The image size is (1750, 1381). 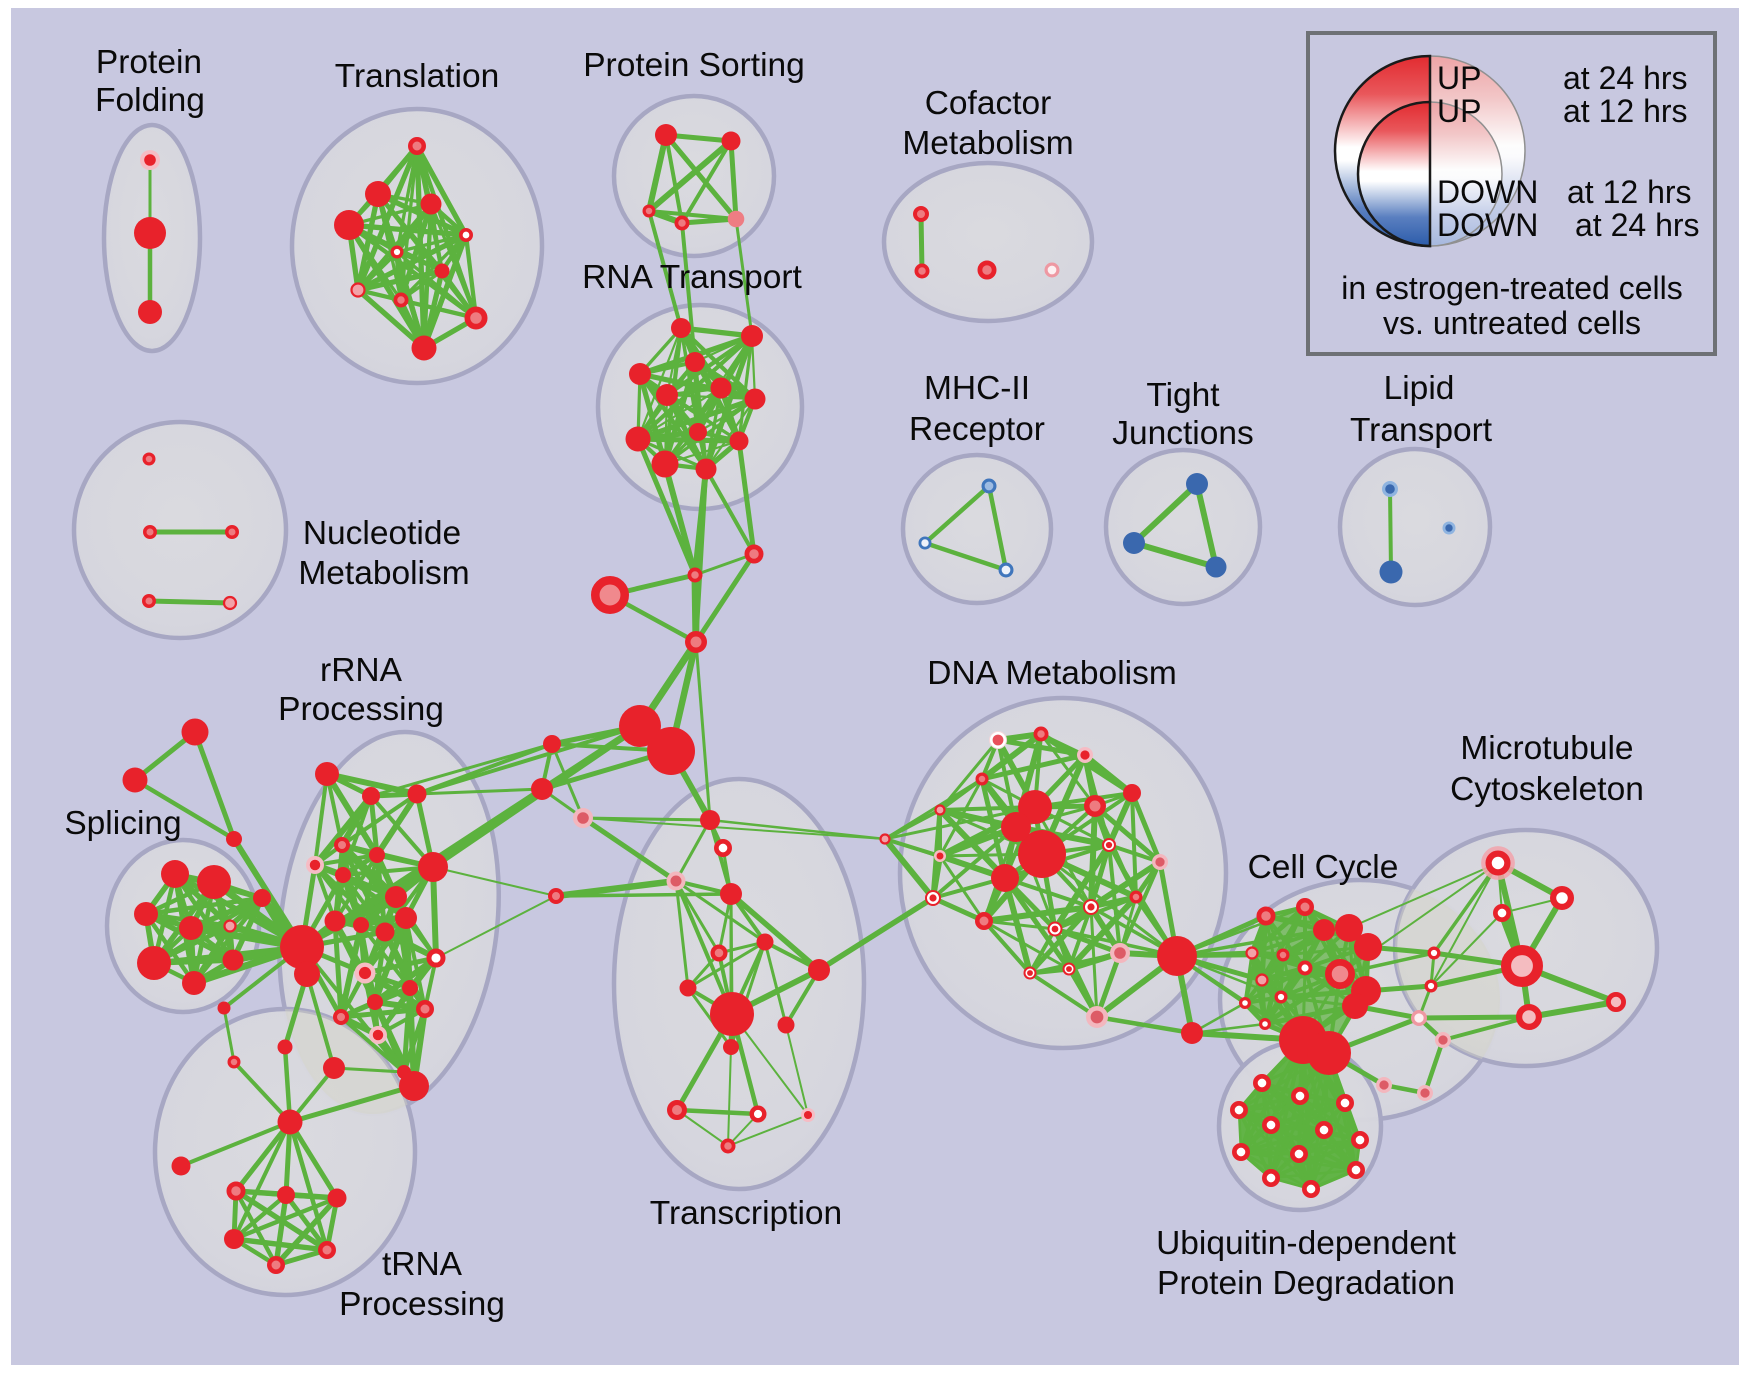 I want to click on svg-text: vs. untreated cells, so click(x=1512, y=323).